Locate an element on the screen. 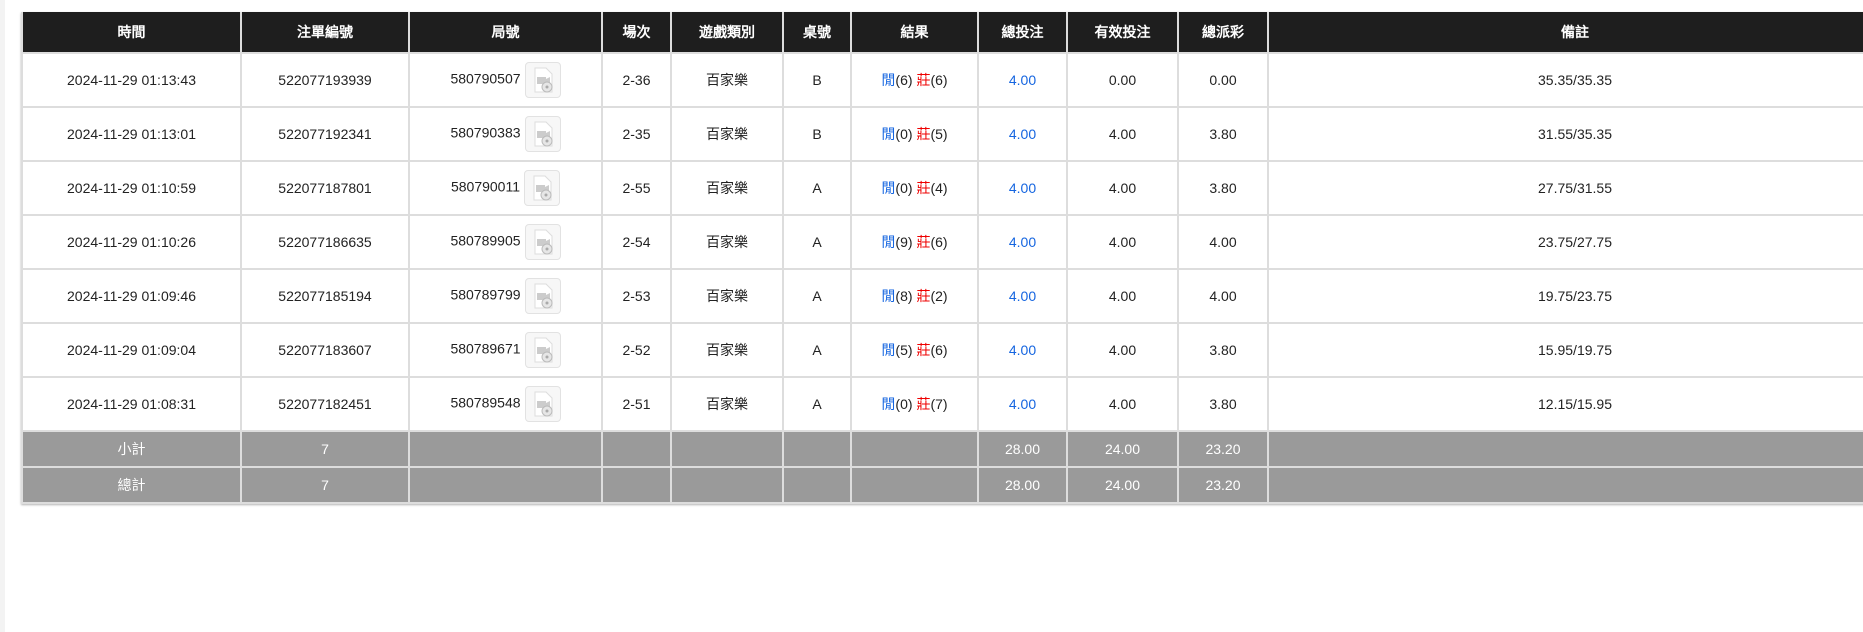  bet-id-cell: 522077187801 is located at coordinates (325, 188).